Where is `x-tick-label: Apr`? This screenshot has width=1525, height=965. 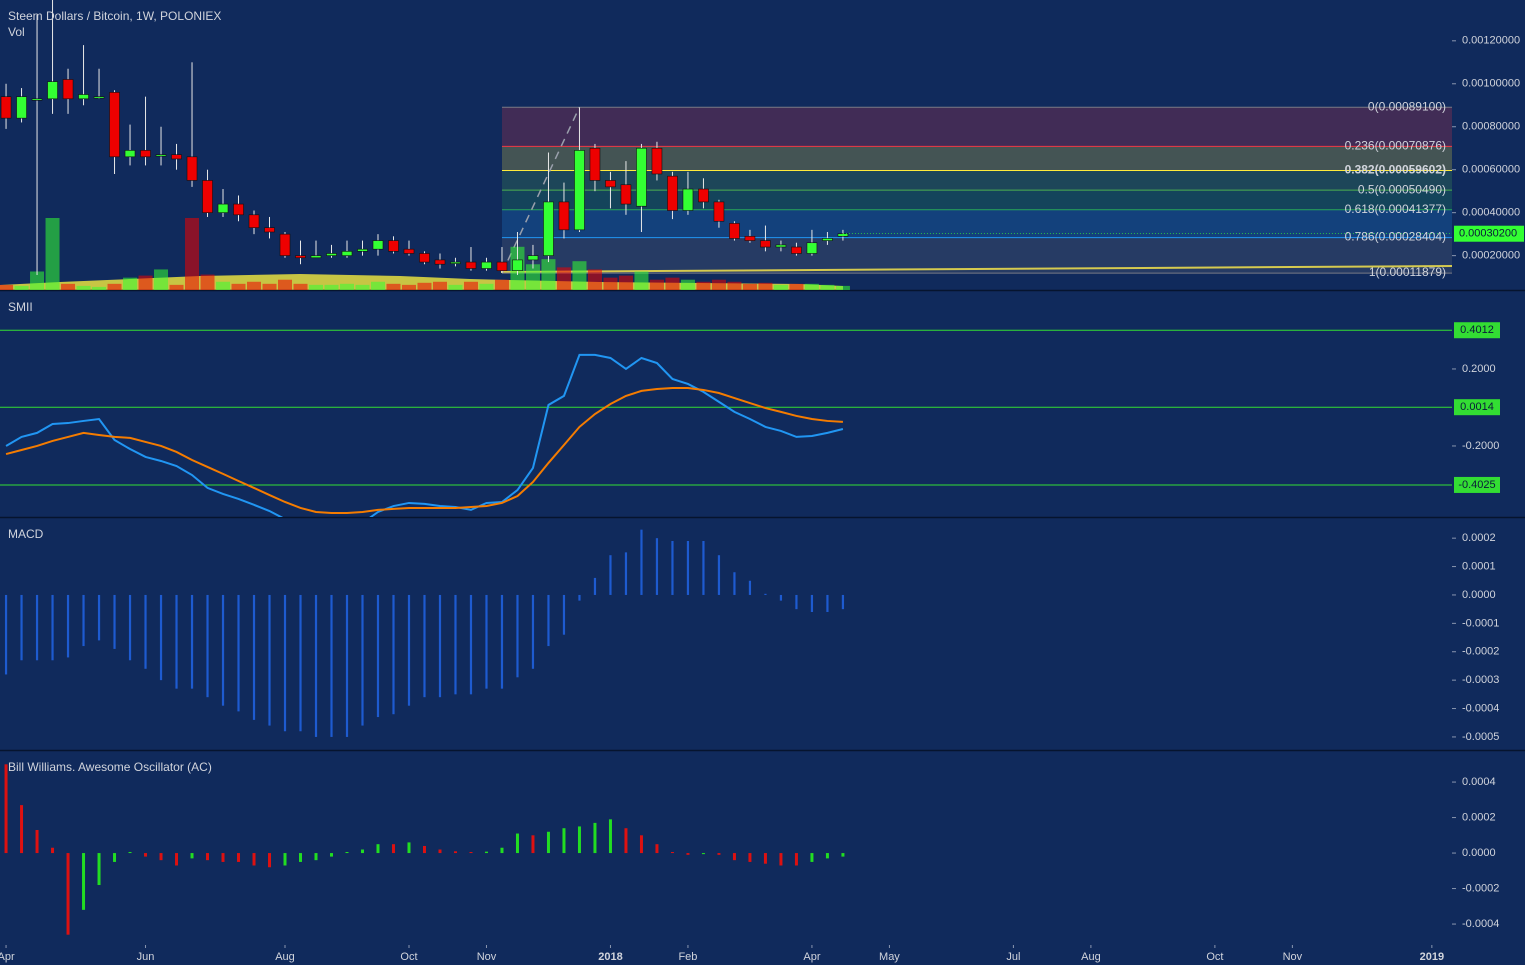 x-tick-label: Apr is located at coordinates (811, 957).